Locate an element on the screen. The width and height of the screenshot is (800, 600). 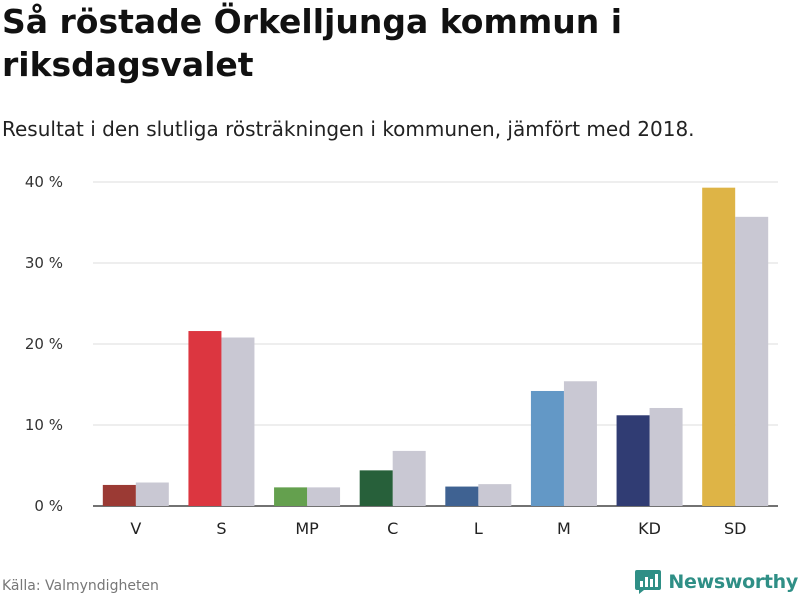
brand-name: Newsworthy is located at coordinates (733, 582).